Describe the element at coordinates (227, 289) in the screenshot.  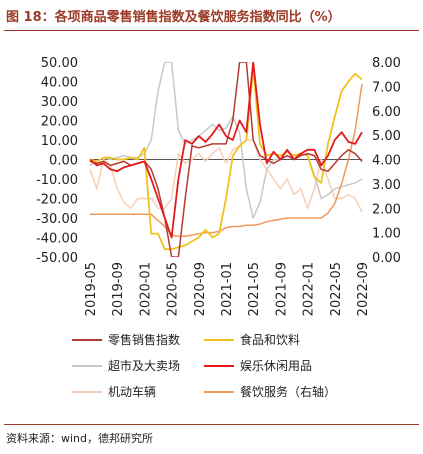
I see `x-tick-label: 2021-01` at that location.